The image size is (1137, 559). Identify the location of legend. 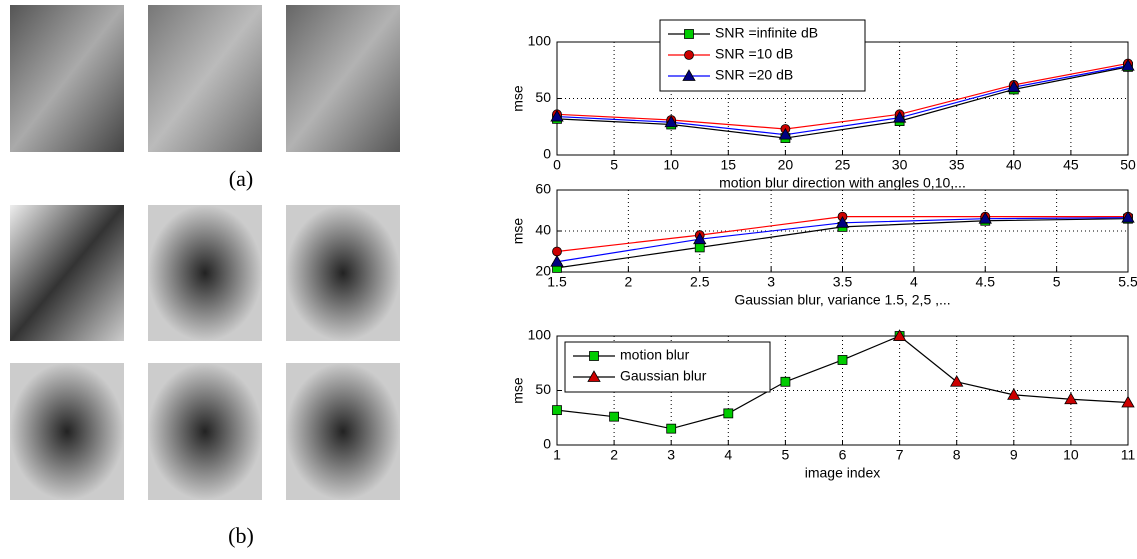
(667, 367).